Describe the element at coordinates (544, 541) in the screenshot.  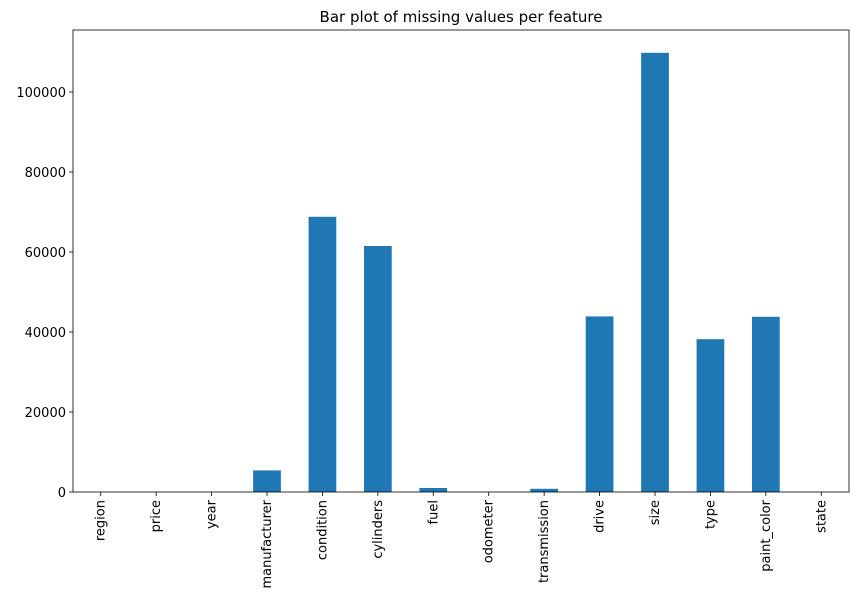
I see `x-tick-label: transmission` at that location.